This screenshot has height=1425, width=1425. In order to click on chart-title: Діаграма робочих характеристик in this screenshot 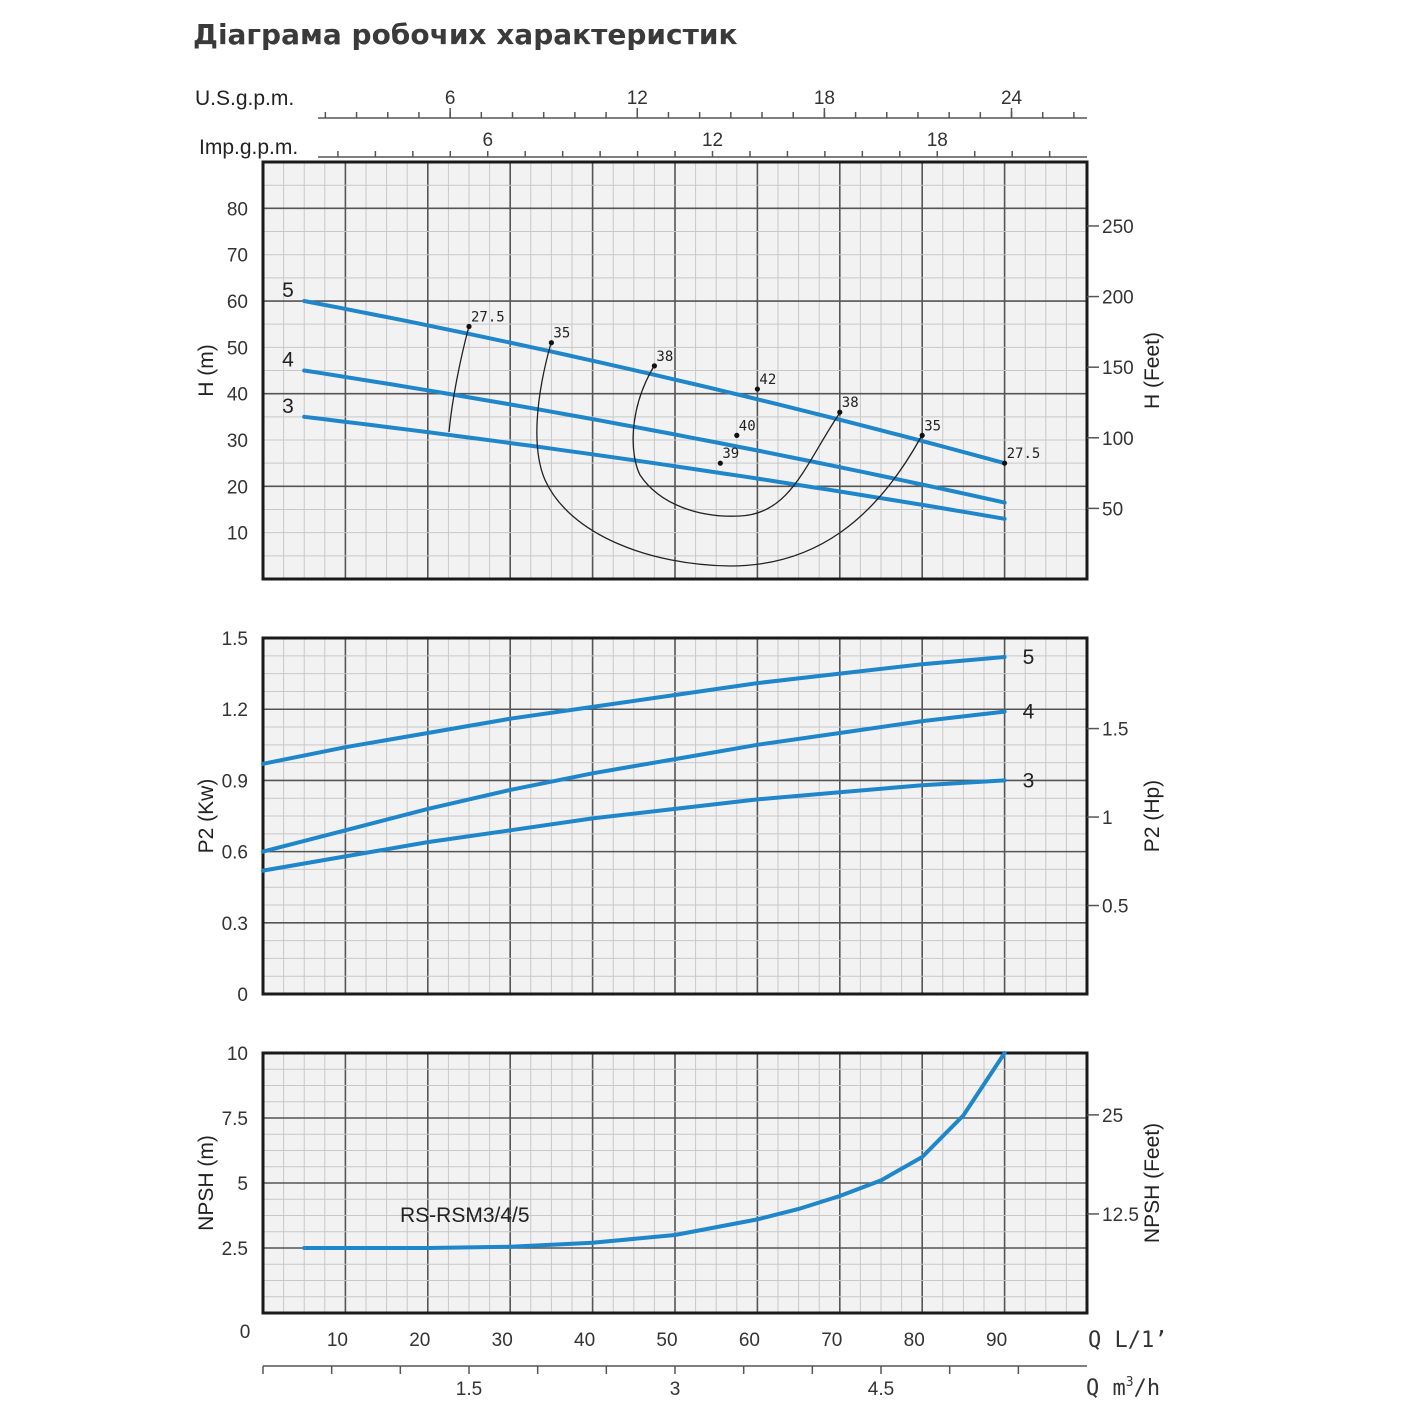, I will do `click(465, 34)`.